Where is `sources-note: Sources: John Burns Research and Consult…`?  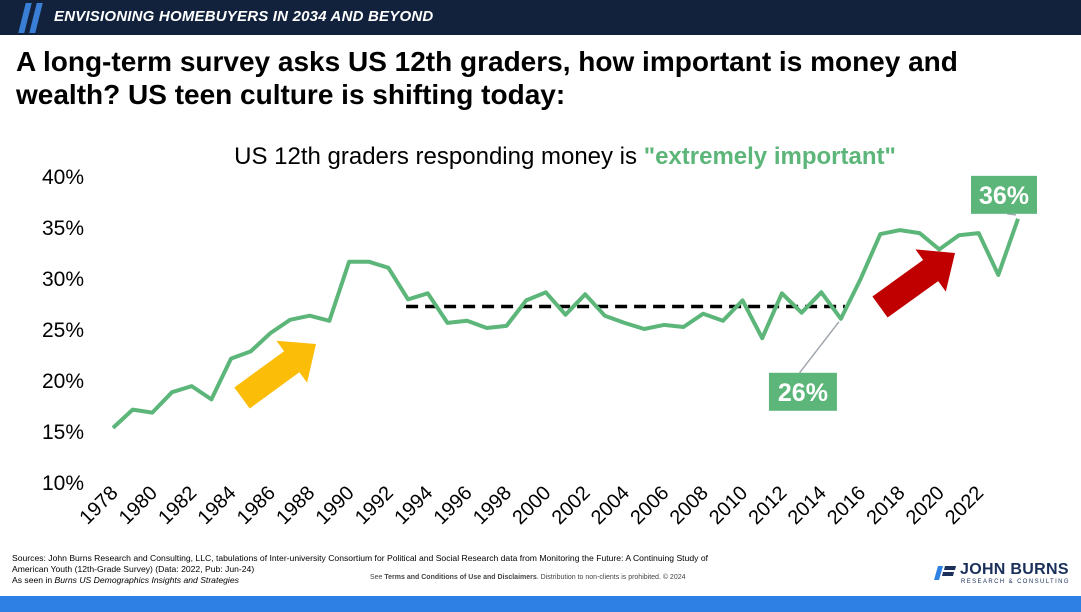
sources-note: Sources: John Burns Research and Consult… is located at coordinates (427, 569).